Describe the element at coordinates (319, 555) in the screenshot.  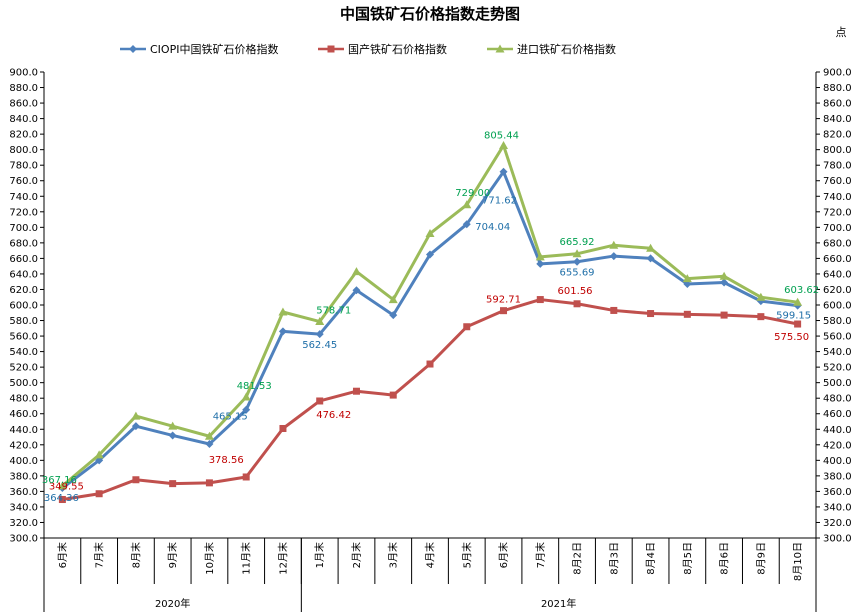
I see `x-tick-label: 1月末` at that location.